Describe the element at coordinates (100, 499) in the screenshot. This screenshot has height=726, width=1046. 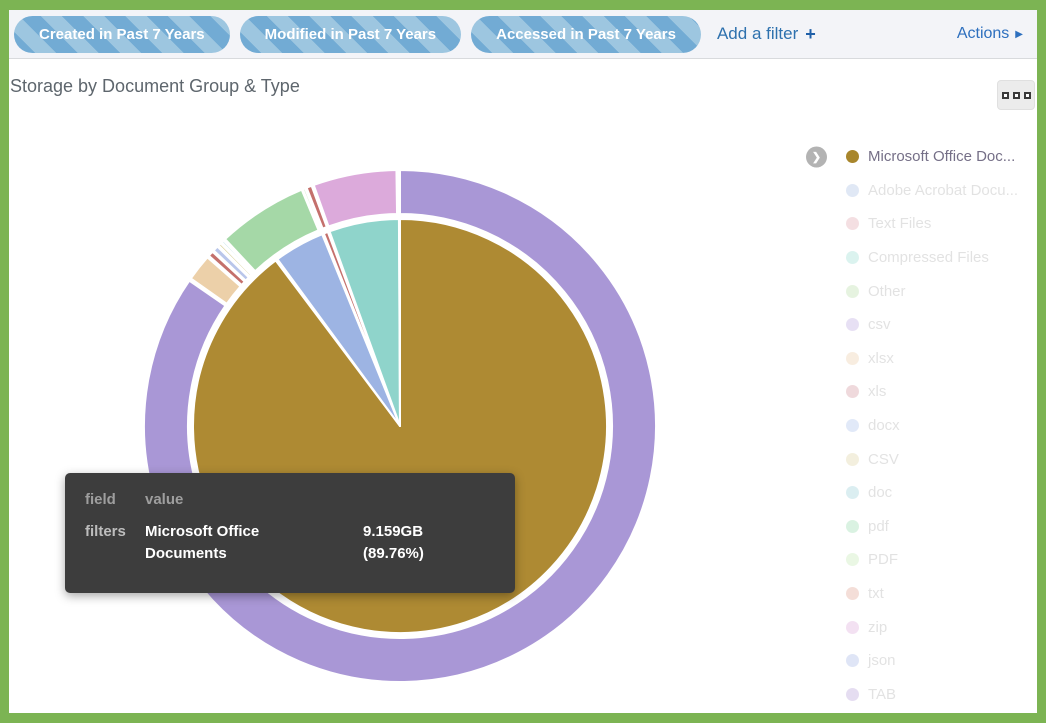
I see `tooltip-header-field: field` at that location.